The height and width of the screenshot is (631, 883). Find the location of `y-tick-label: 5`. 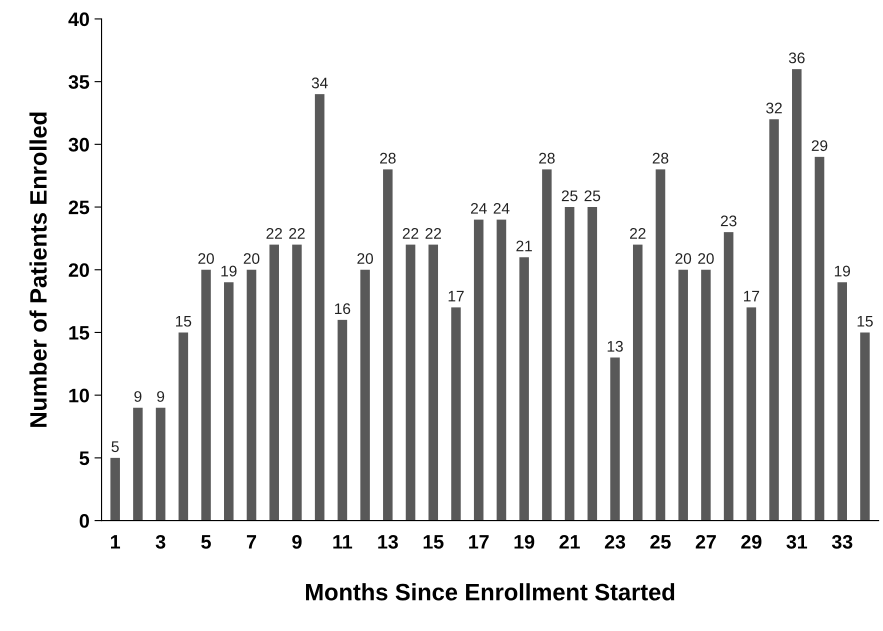

y-tick-label: 5 is located at coordinates (85, 459).